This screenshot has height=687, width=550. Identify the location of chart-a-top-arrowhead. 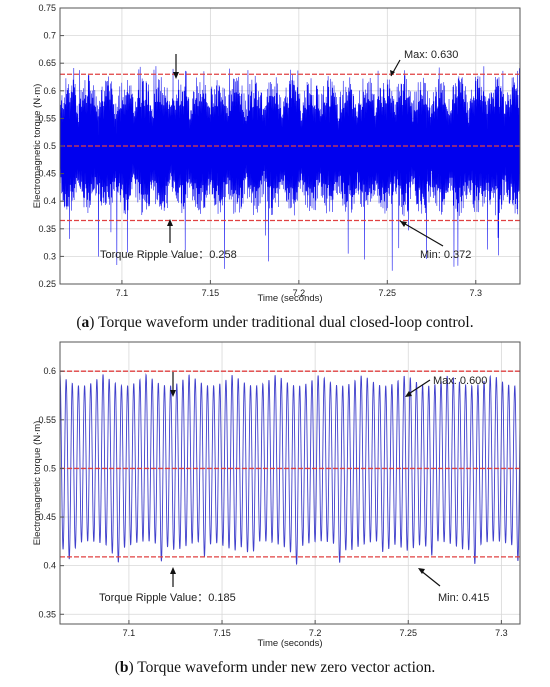
(176, 75).